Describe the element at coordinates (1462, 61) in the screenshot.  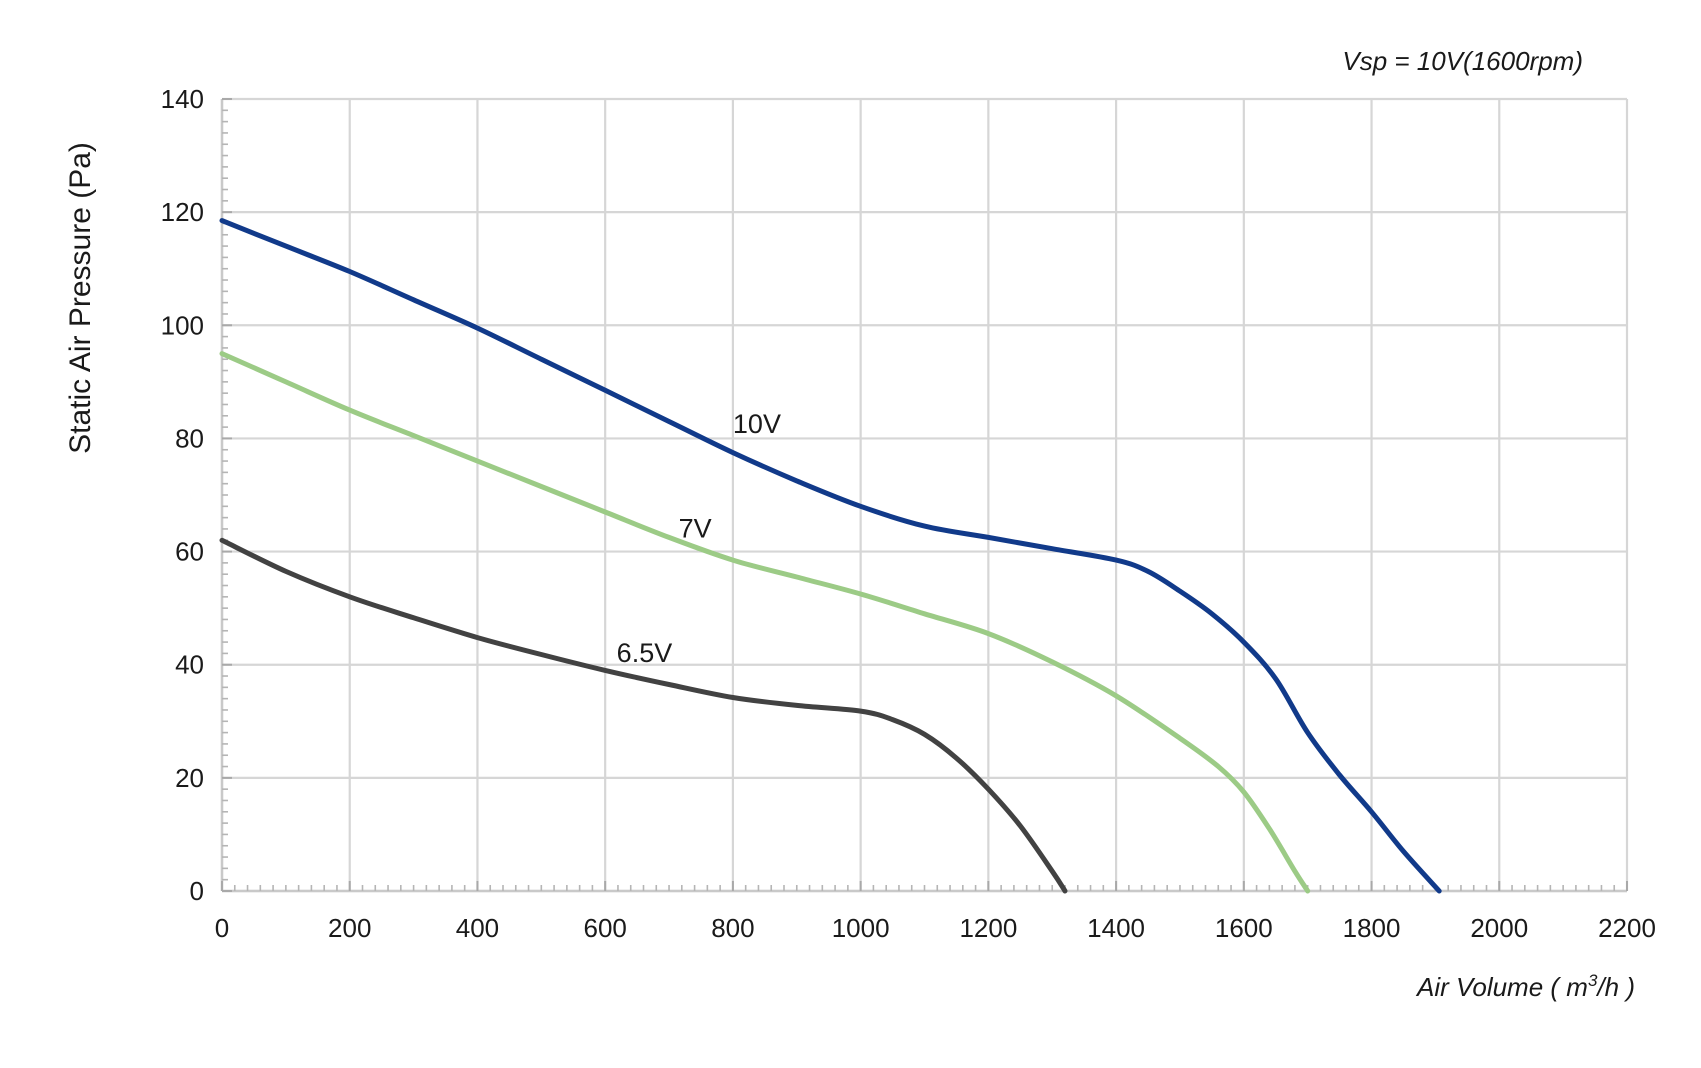
I see `chart-annotation: Vsp = 10V(1600rpm)` at that location.